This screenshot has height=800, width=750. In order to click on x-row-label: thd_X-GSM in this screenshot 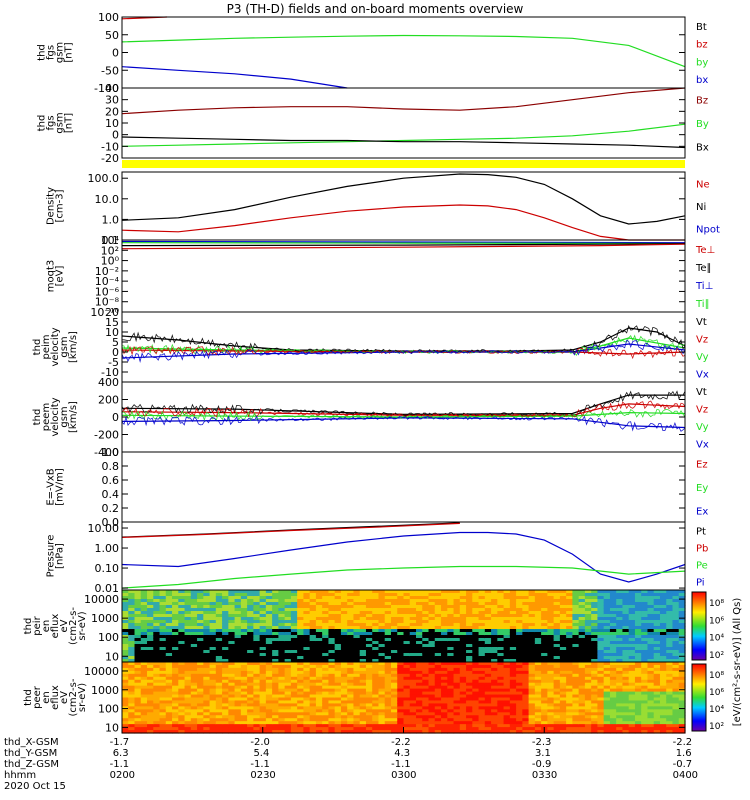, I will do `click(31, 742)`.